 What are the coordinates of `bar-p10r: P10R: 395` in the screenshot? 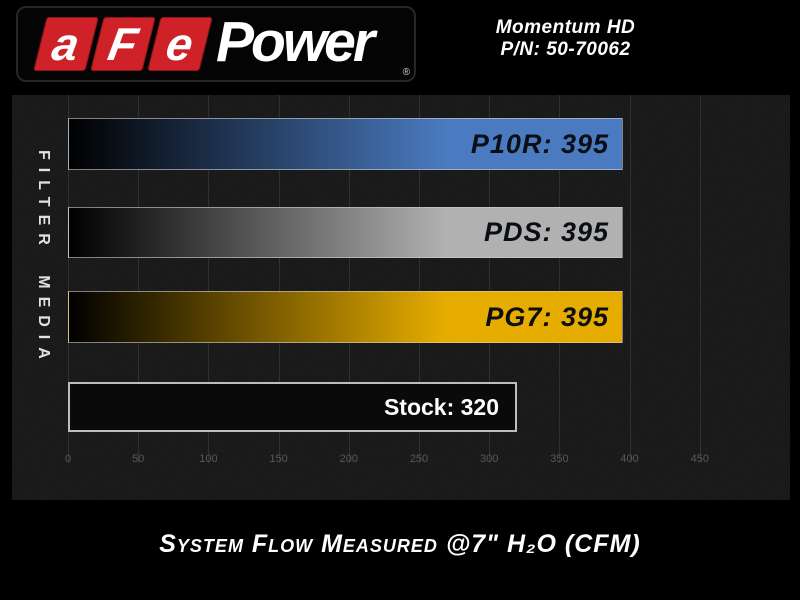 It's located at (345, 144).